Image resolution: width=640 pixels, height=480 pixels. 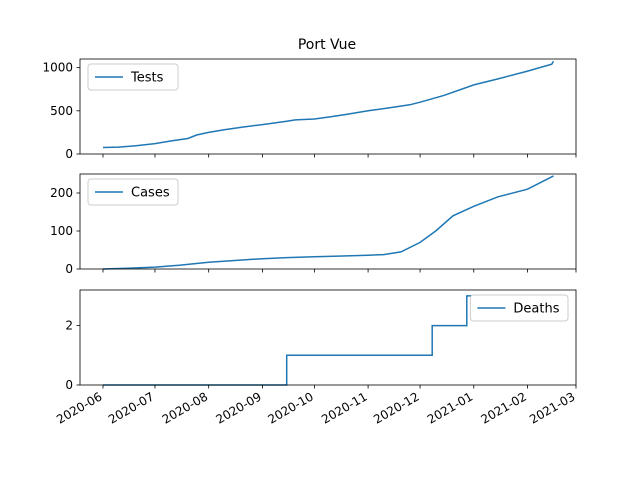 I want to click on y-tick-label: 200, so click(x=61, y=193).